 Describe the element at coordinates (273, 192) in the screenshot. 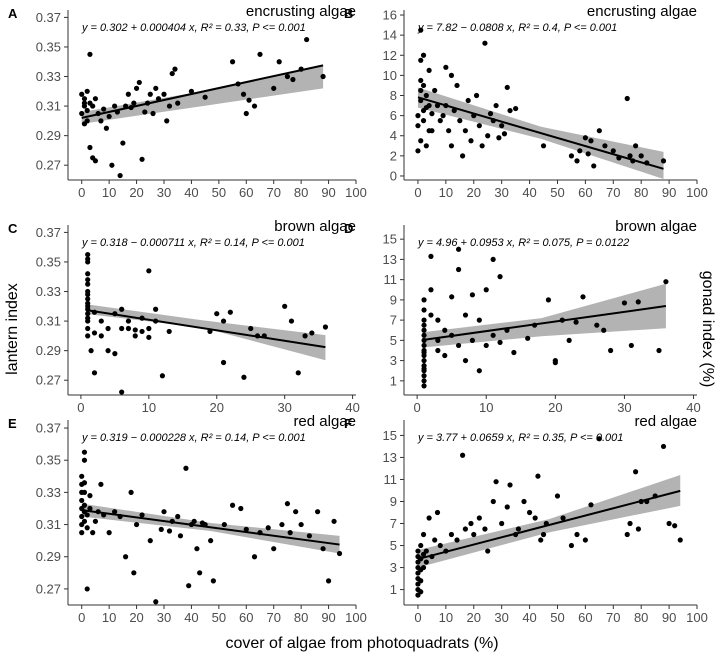

I see `x-tick-label: 70` at that location.